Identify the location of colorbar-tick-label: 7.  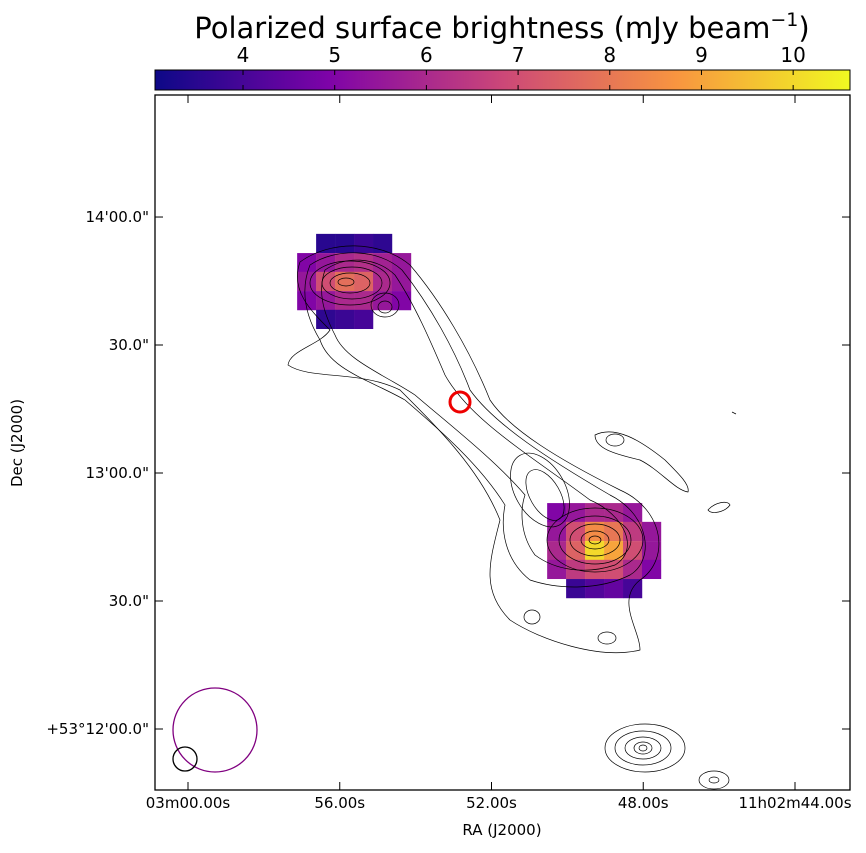
(518, 55).